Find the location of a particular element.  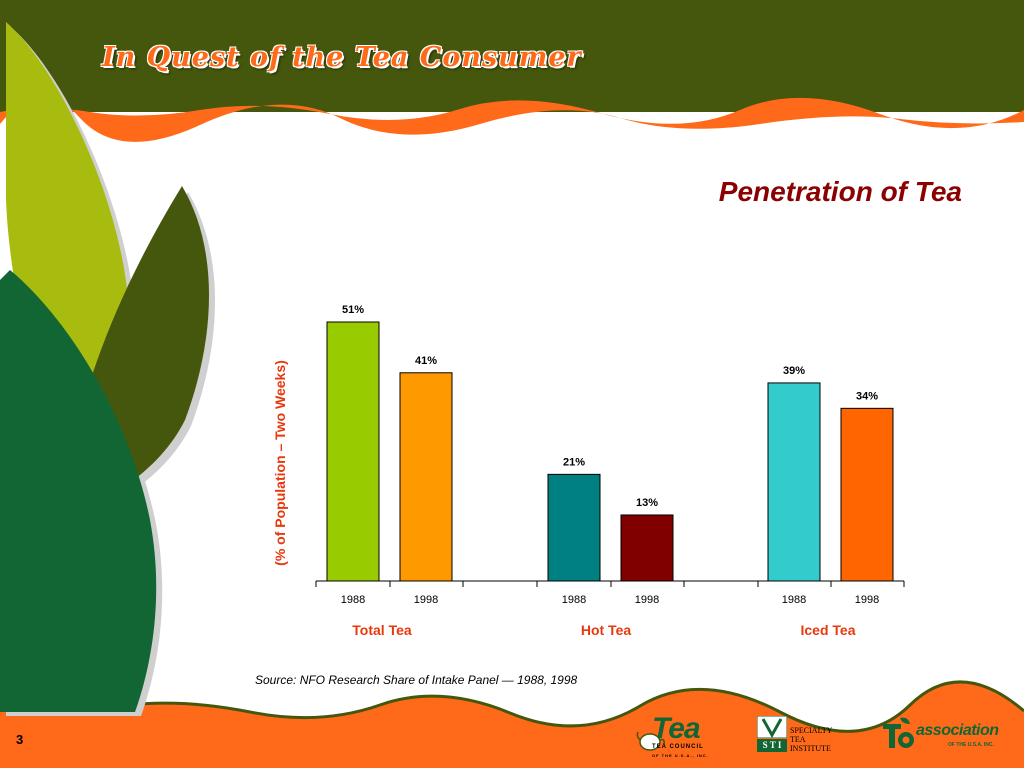

tea-council-word: Tea is located at coordinates (676, 728).